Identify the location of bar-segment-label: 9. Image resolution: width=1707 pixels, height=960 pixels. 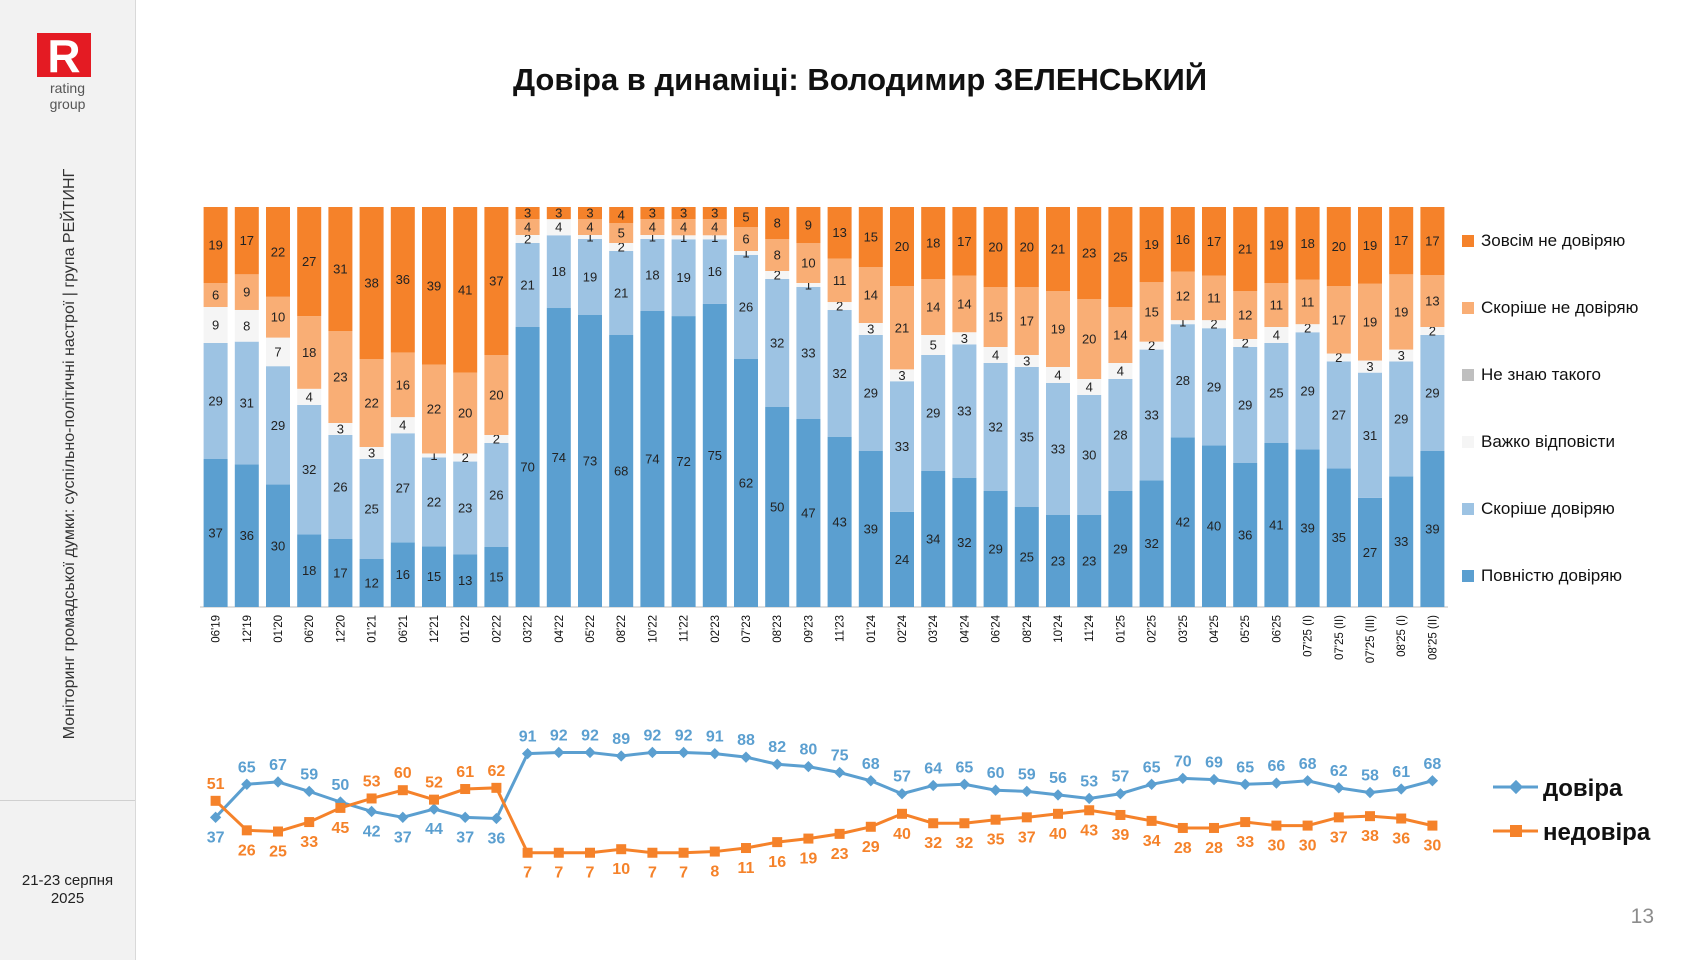
(808, 225).